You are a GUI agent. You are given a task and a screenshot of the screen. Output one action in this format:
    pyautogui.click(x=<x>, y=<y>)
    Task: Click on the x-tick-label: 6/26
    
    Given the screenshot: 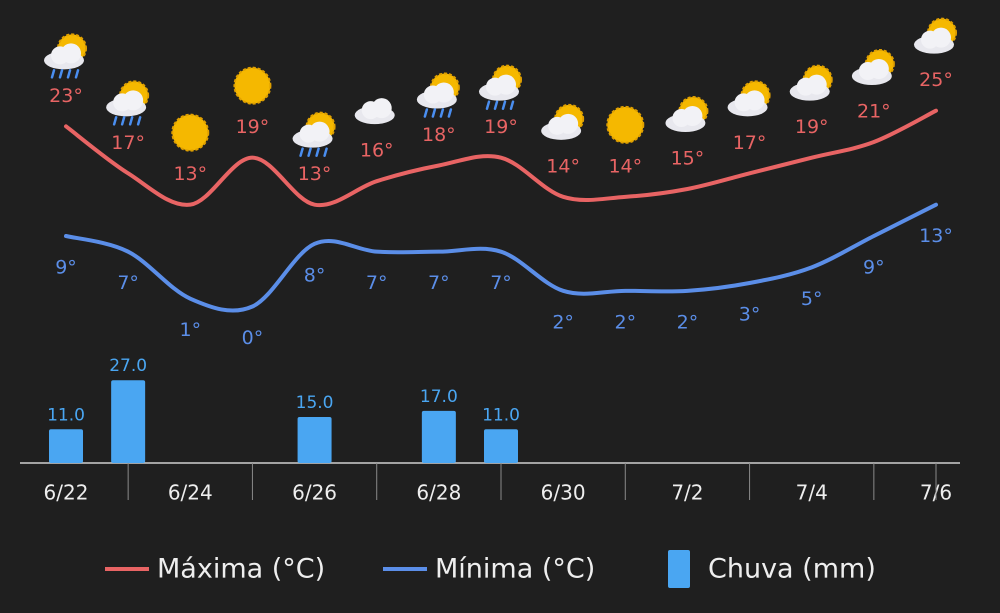 What is the action you would take?
    pyautogui.click(x=314, y=493)
    